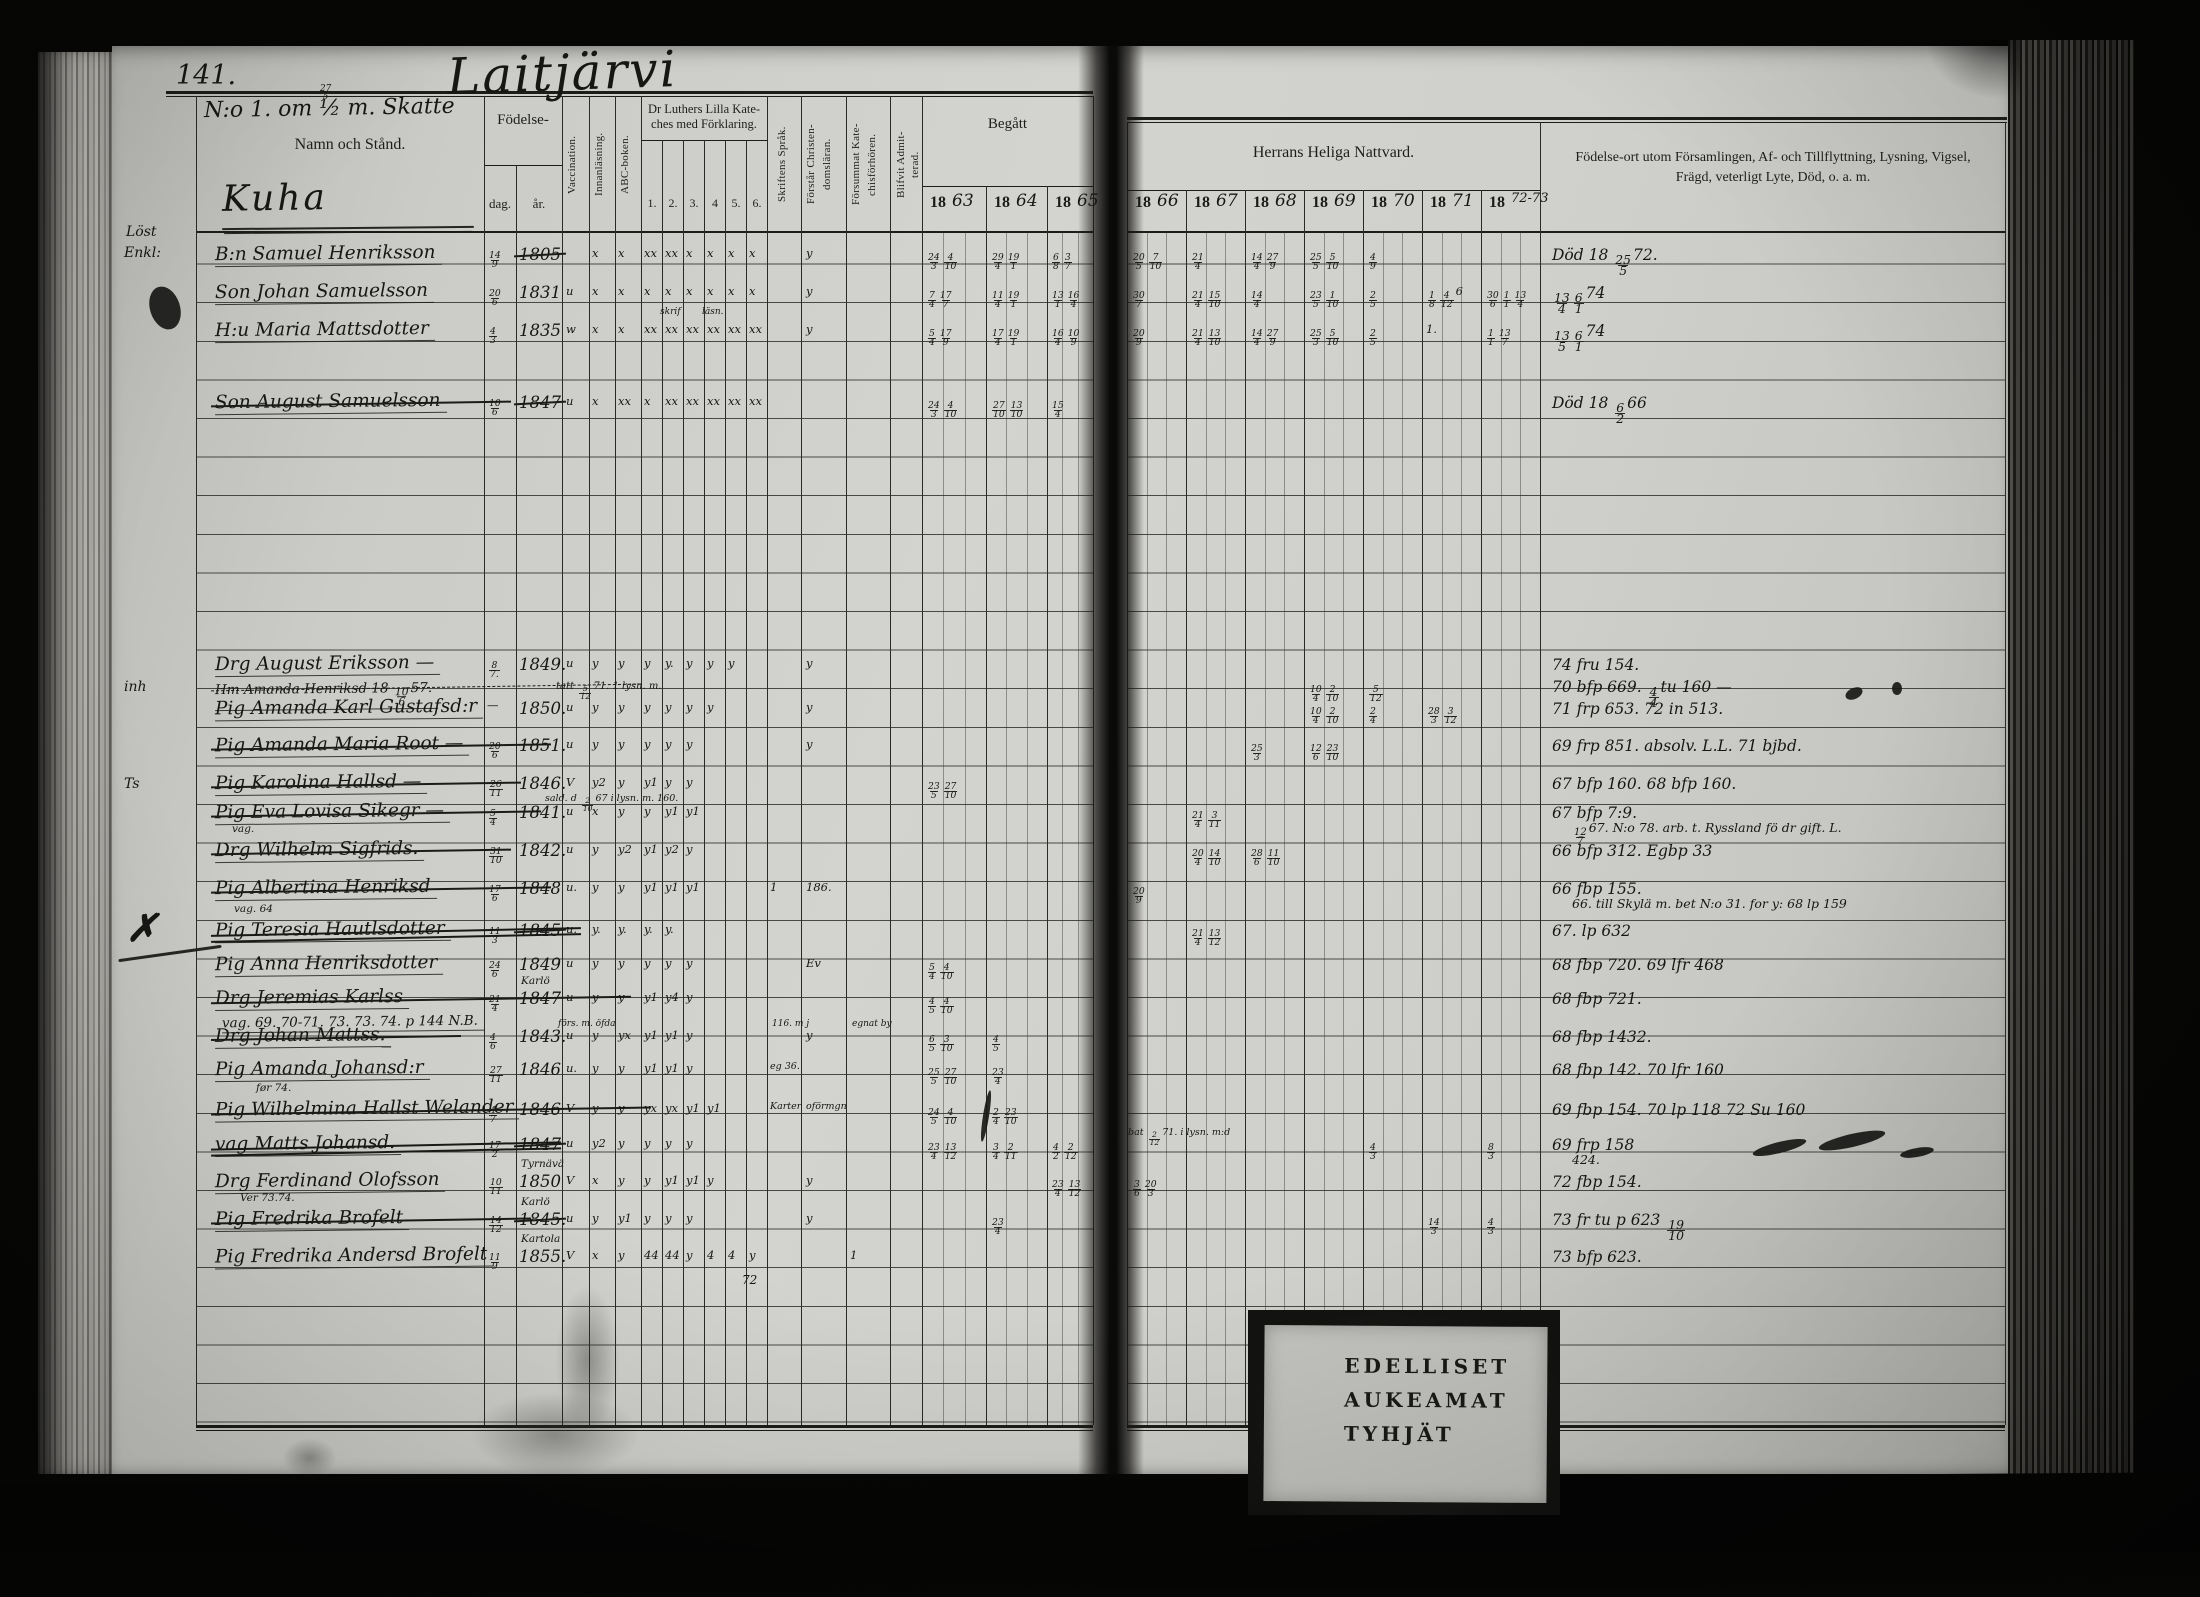  I want to click on communion-year-written: 66, so click(1168, 201).